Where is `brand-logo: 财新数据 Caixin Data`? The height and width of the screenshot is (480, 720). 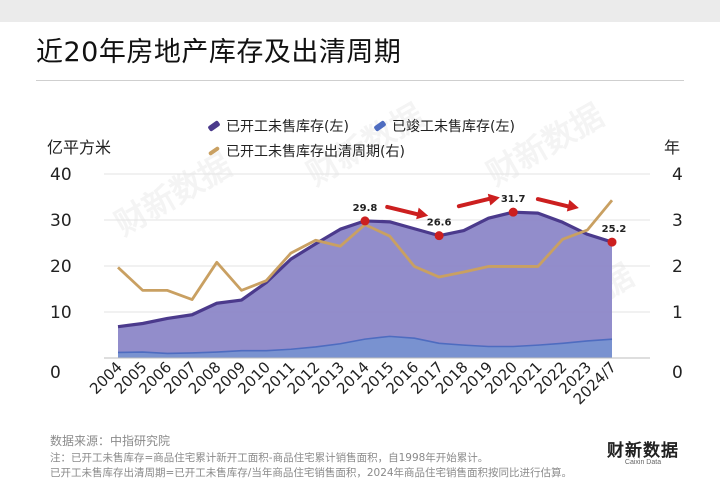 brand-logo: 财新数据 Caixin Data is located at coordinates (643, 451).